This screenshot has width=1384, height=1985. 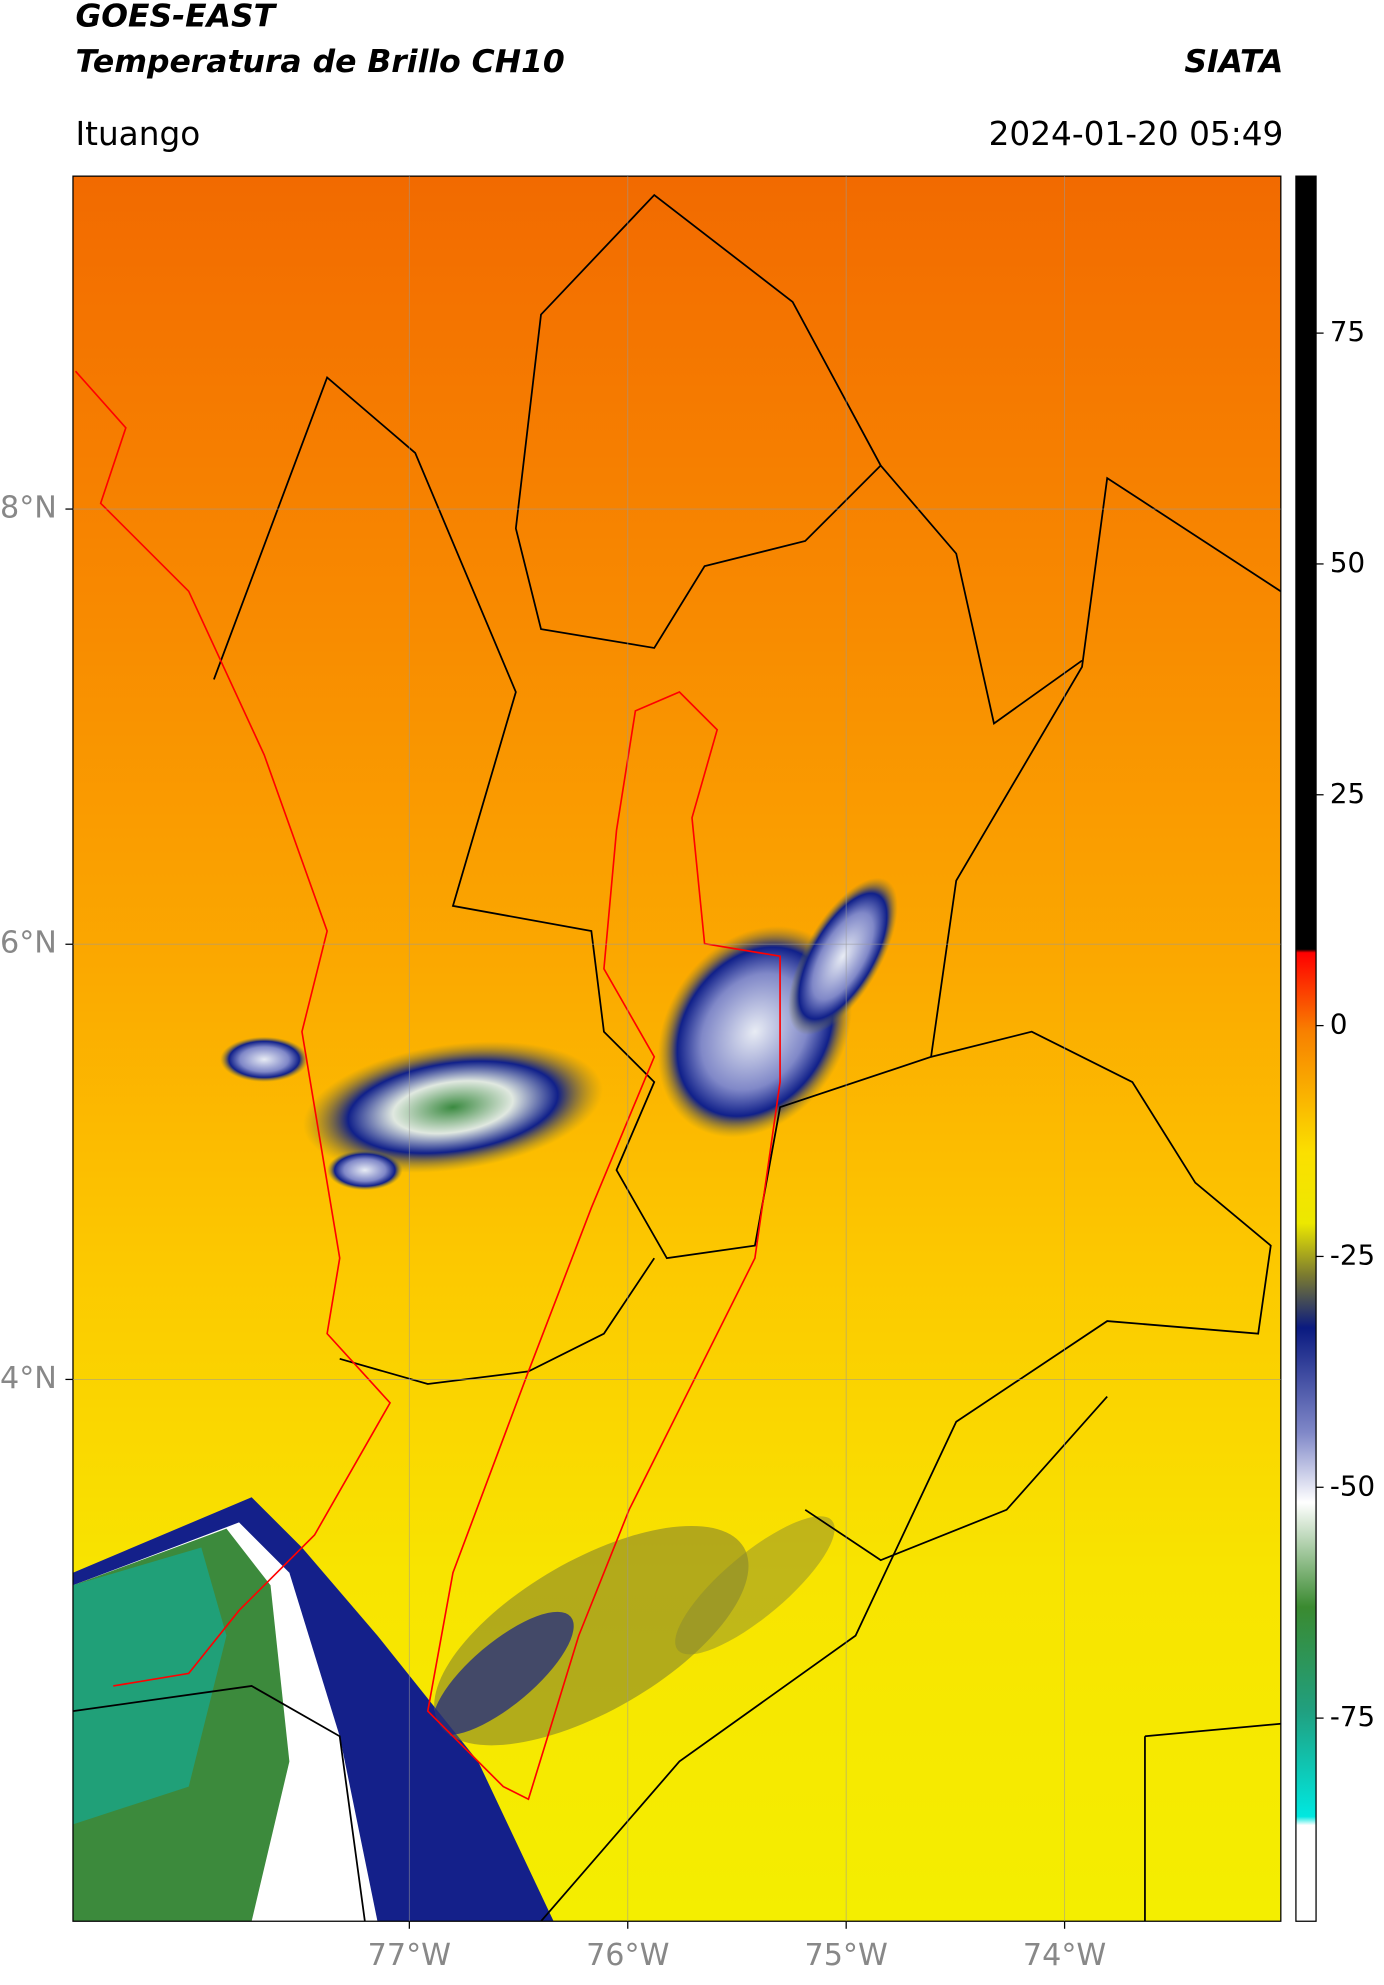 What do you see at coordinates (1306, 1048) in the screenshot?
I see `colorbar` at bounding box center [1306, 1048].